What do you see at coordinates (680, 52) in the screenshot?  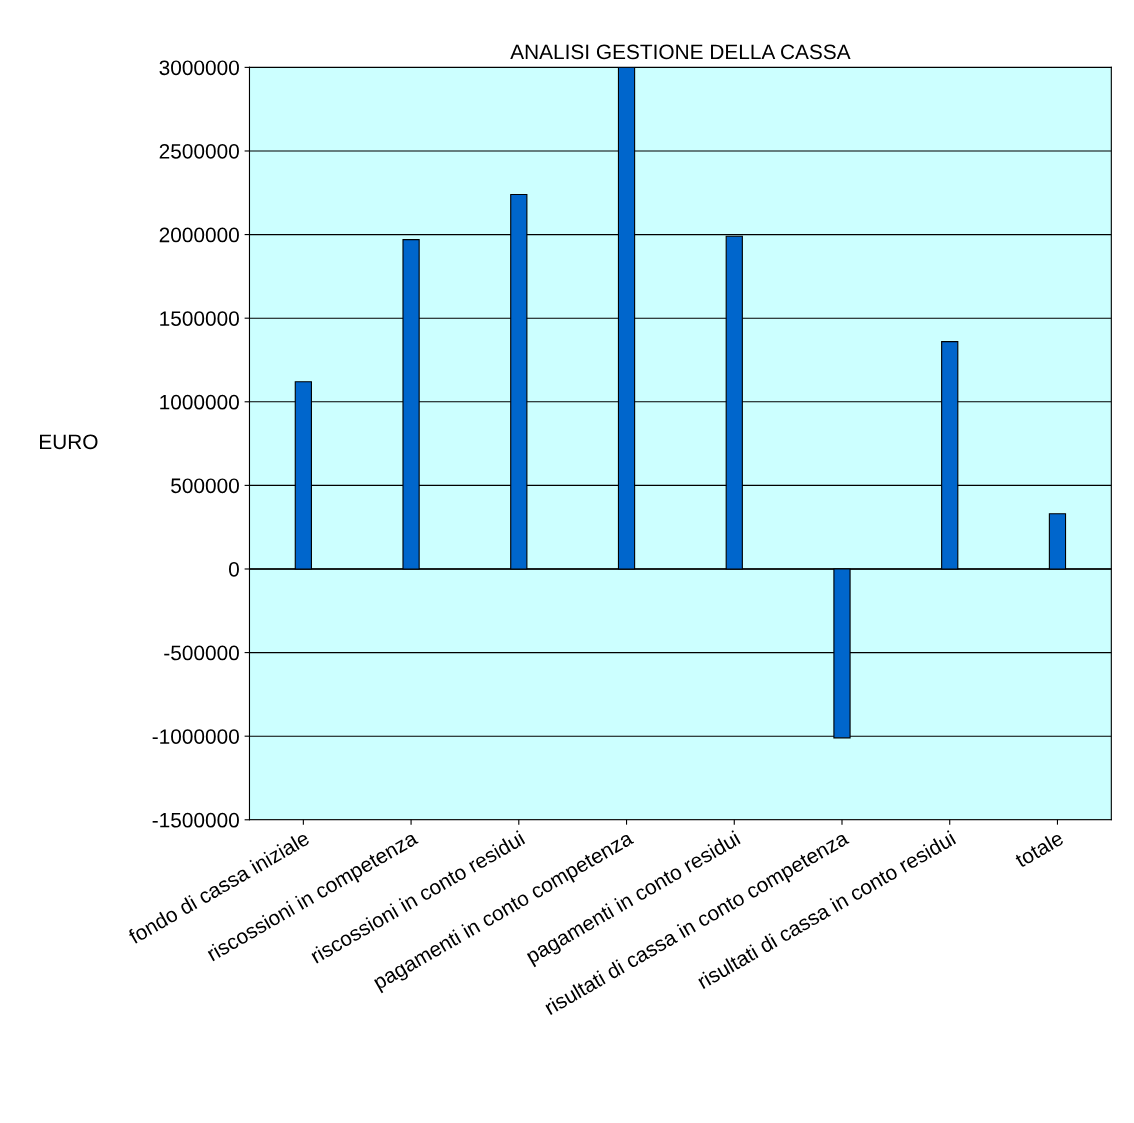 I see `chart-title: ANALISI GESTIONE DELLA CASSA` at bounding box center [680, 52].